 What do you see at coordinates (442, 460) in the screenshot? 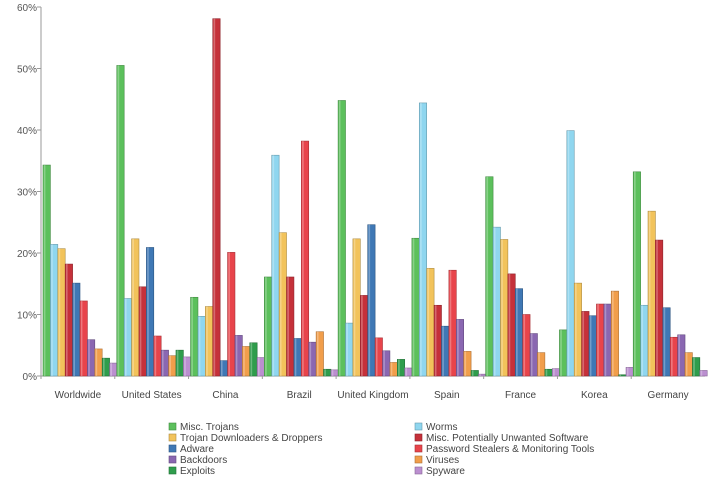
I see `legend-label: Viruses` at bounding box center [442, 460].